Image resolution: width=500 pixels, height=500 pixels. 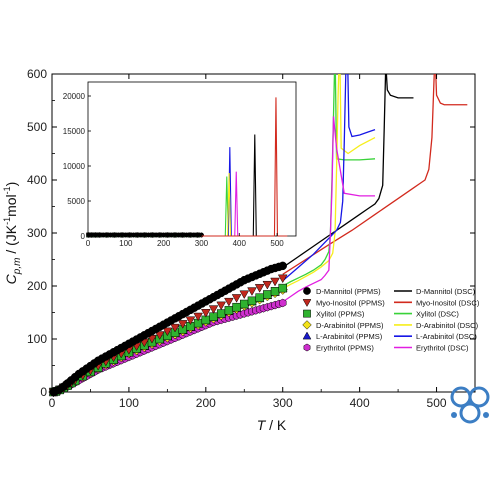 What do you see at coordinates (345, 348) in the screenshot?
I see `legend-label: Erythritol (PPMS)` at bounding box center [345, 348].